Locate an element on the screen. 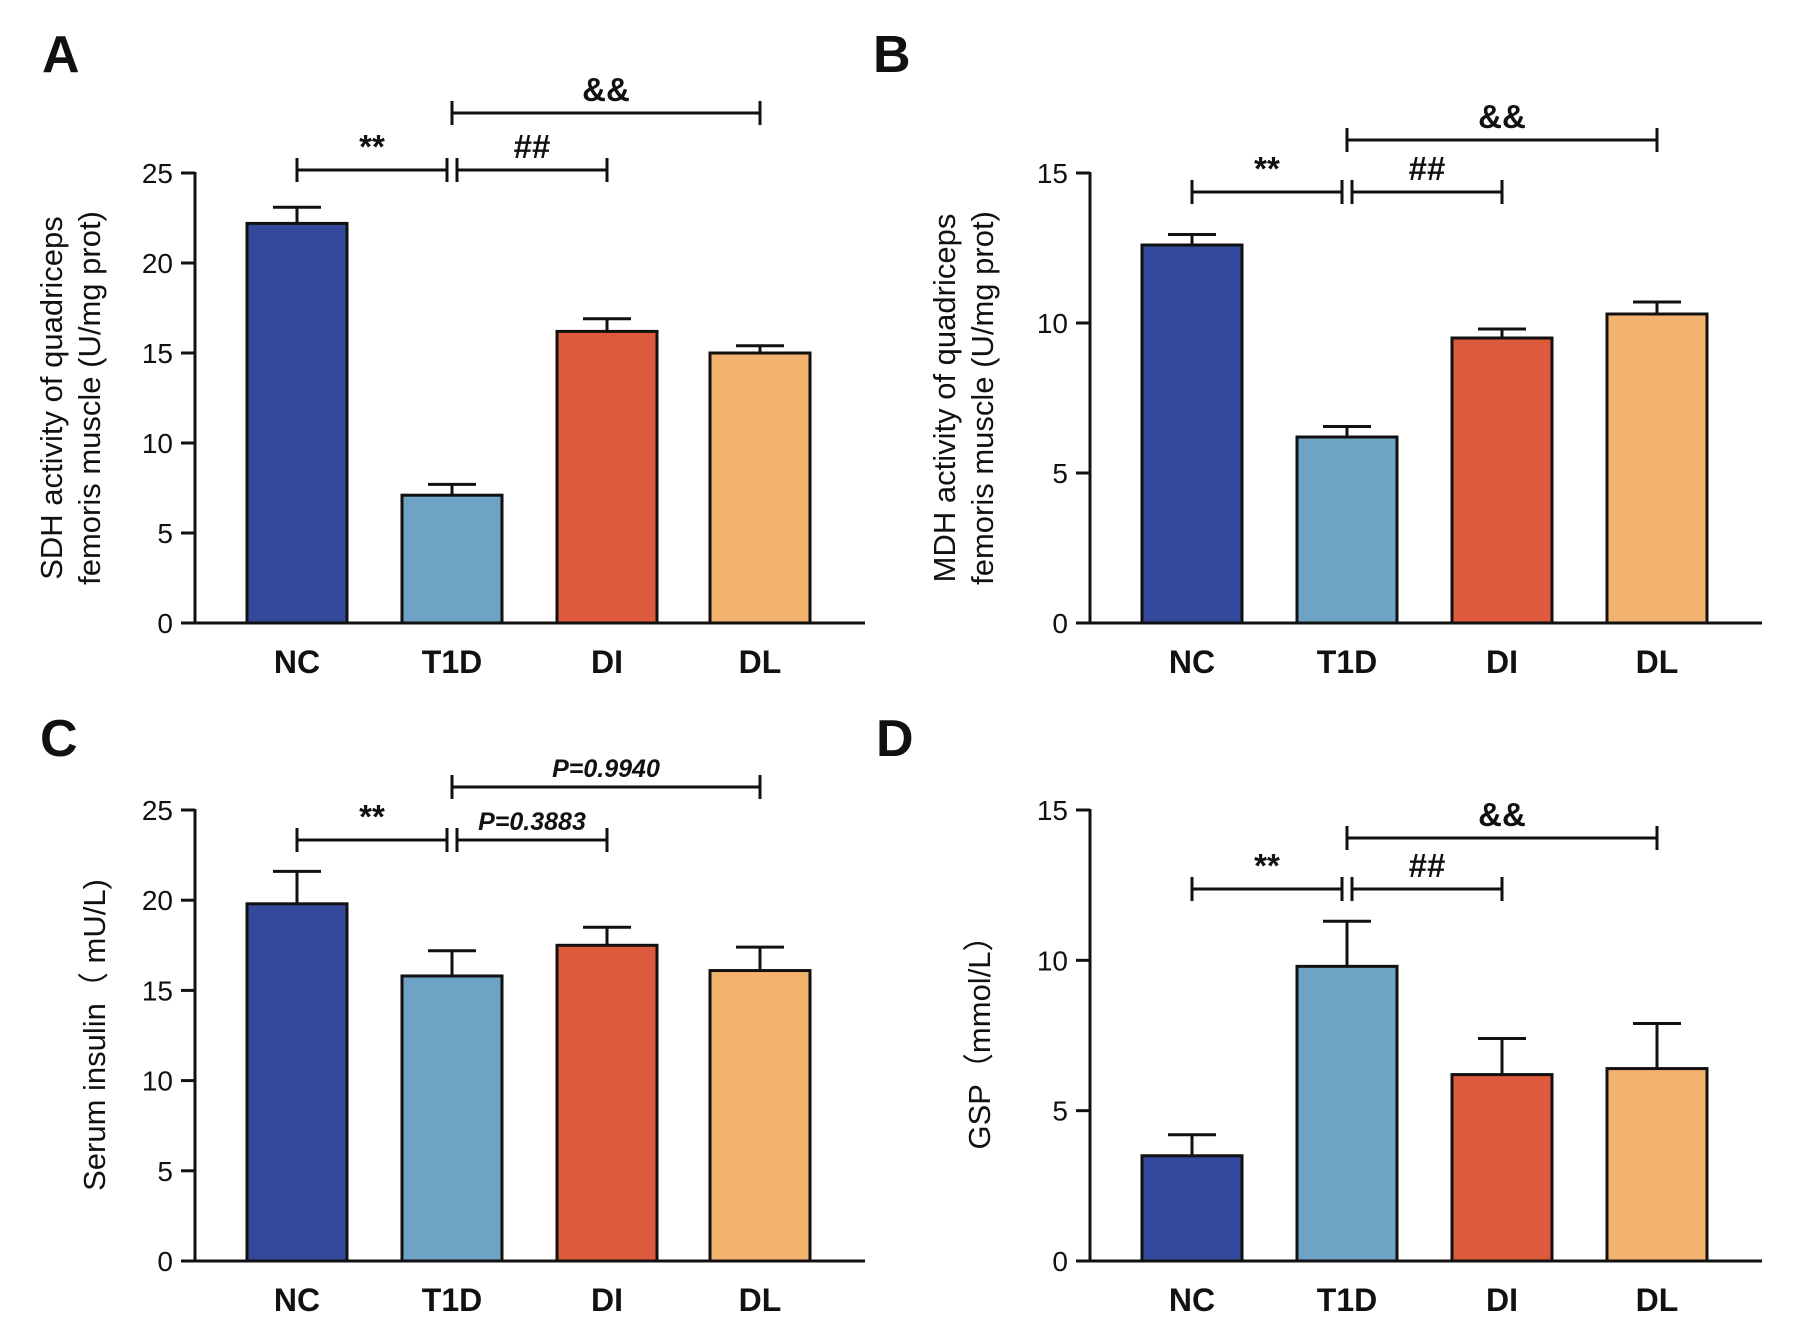 This screenshot has width=1795, height=1339. y-axis-title-line: GSP（mmol/L） is located at coordinates (979, 1034).